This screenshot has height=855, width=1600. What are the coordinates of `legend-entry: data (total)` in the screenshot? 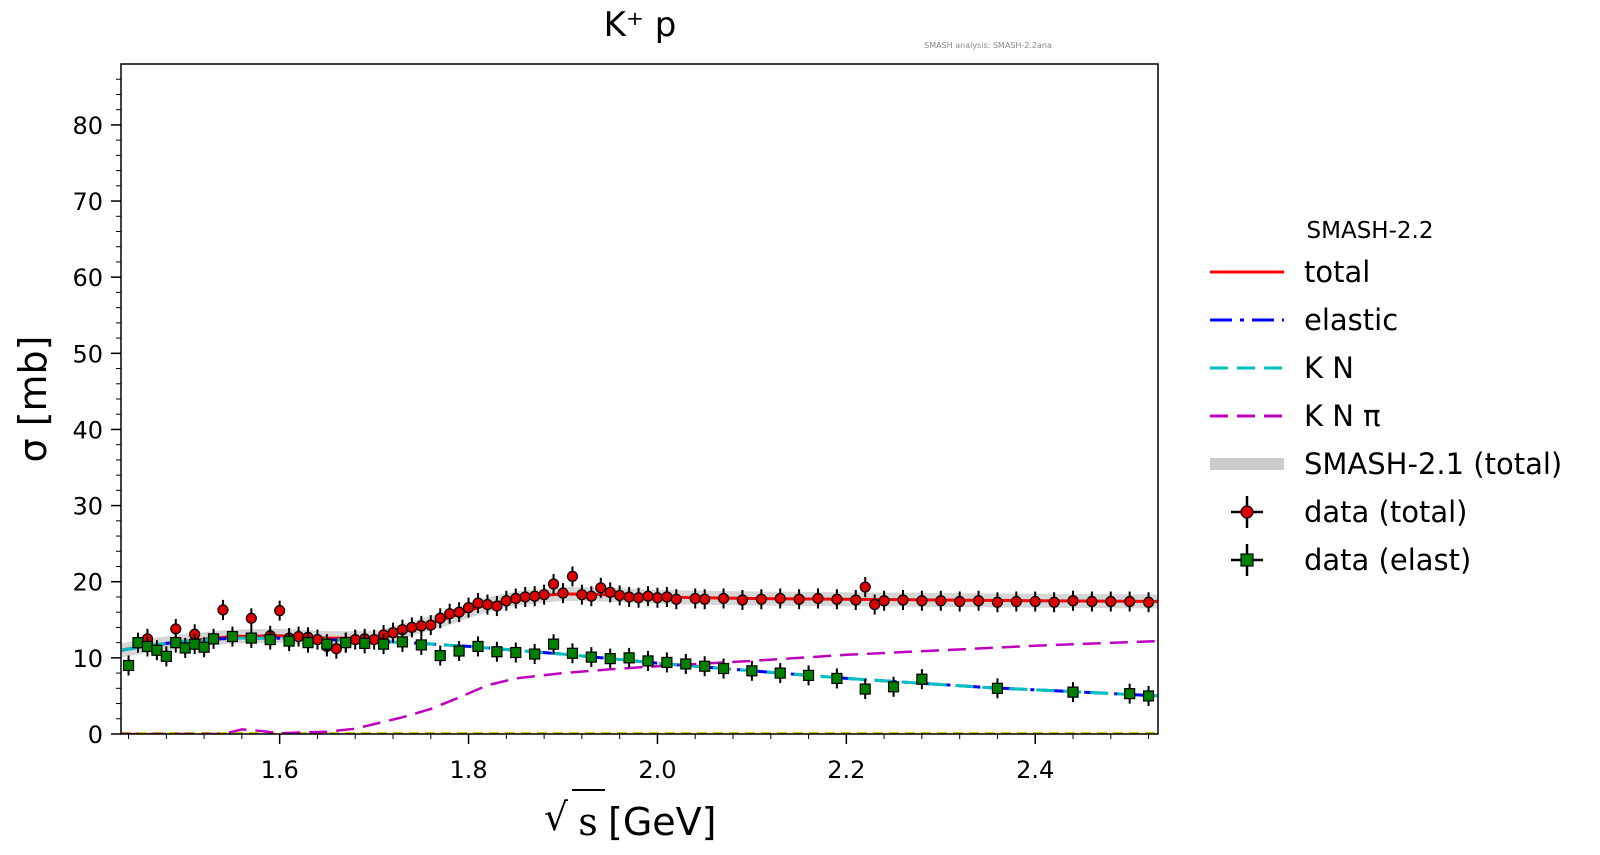 It's located at (1385, 512).